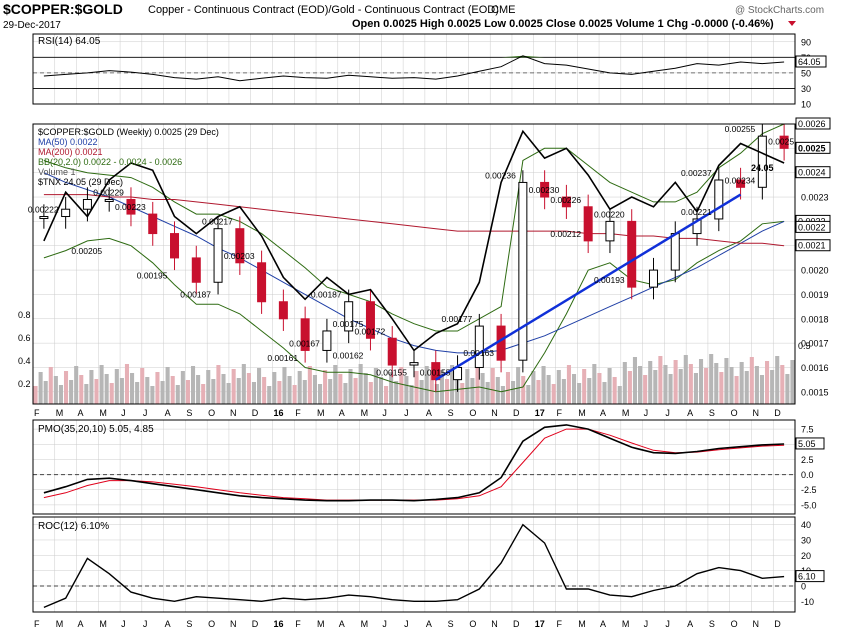 The width and height of the screenshot is (850, 638). Describe the element at coordinates (609, 214) in the screenshot. I see `price-data-label: 0.00220` at that location.